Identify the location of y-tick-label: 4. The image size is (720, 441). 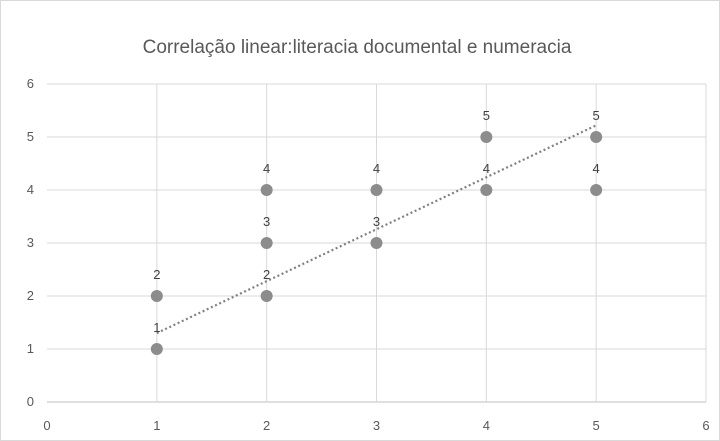
(30, 189).